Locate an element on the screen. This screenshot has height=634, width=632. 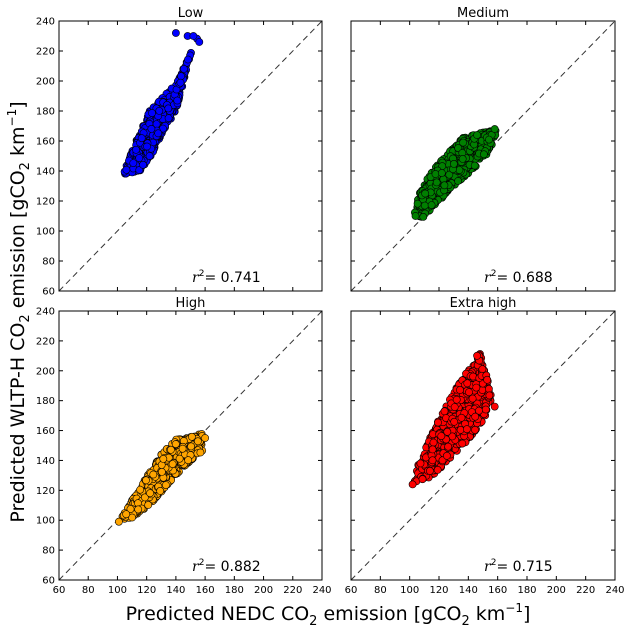
y-tick-label: 220 is located at coordinates (45, 341).